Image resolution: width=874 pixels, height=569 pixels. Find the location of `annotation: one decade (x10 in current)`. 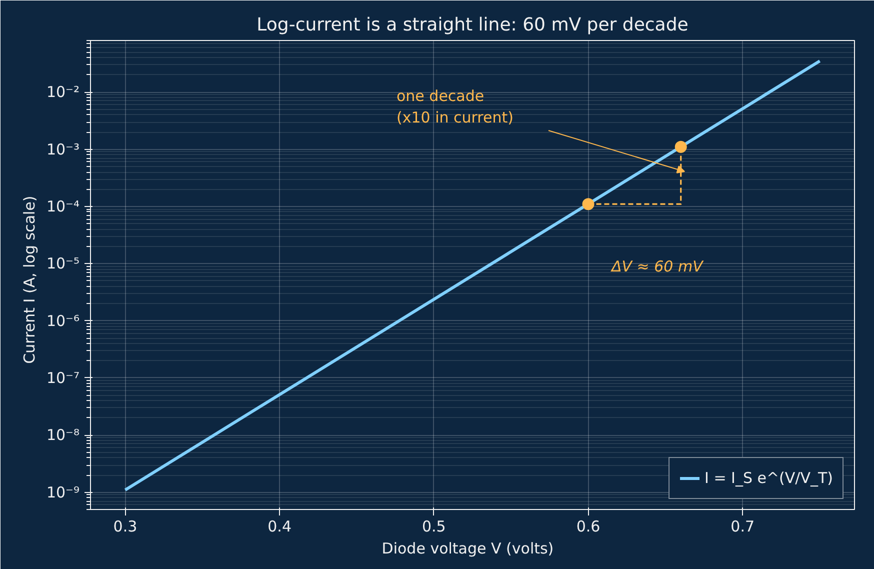

annotation: one decade (x10 in current) is located at coordinates (455, 106).